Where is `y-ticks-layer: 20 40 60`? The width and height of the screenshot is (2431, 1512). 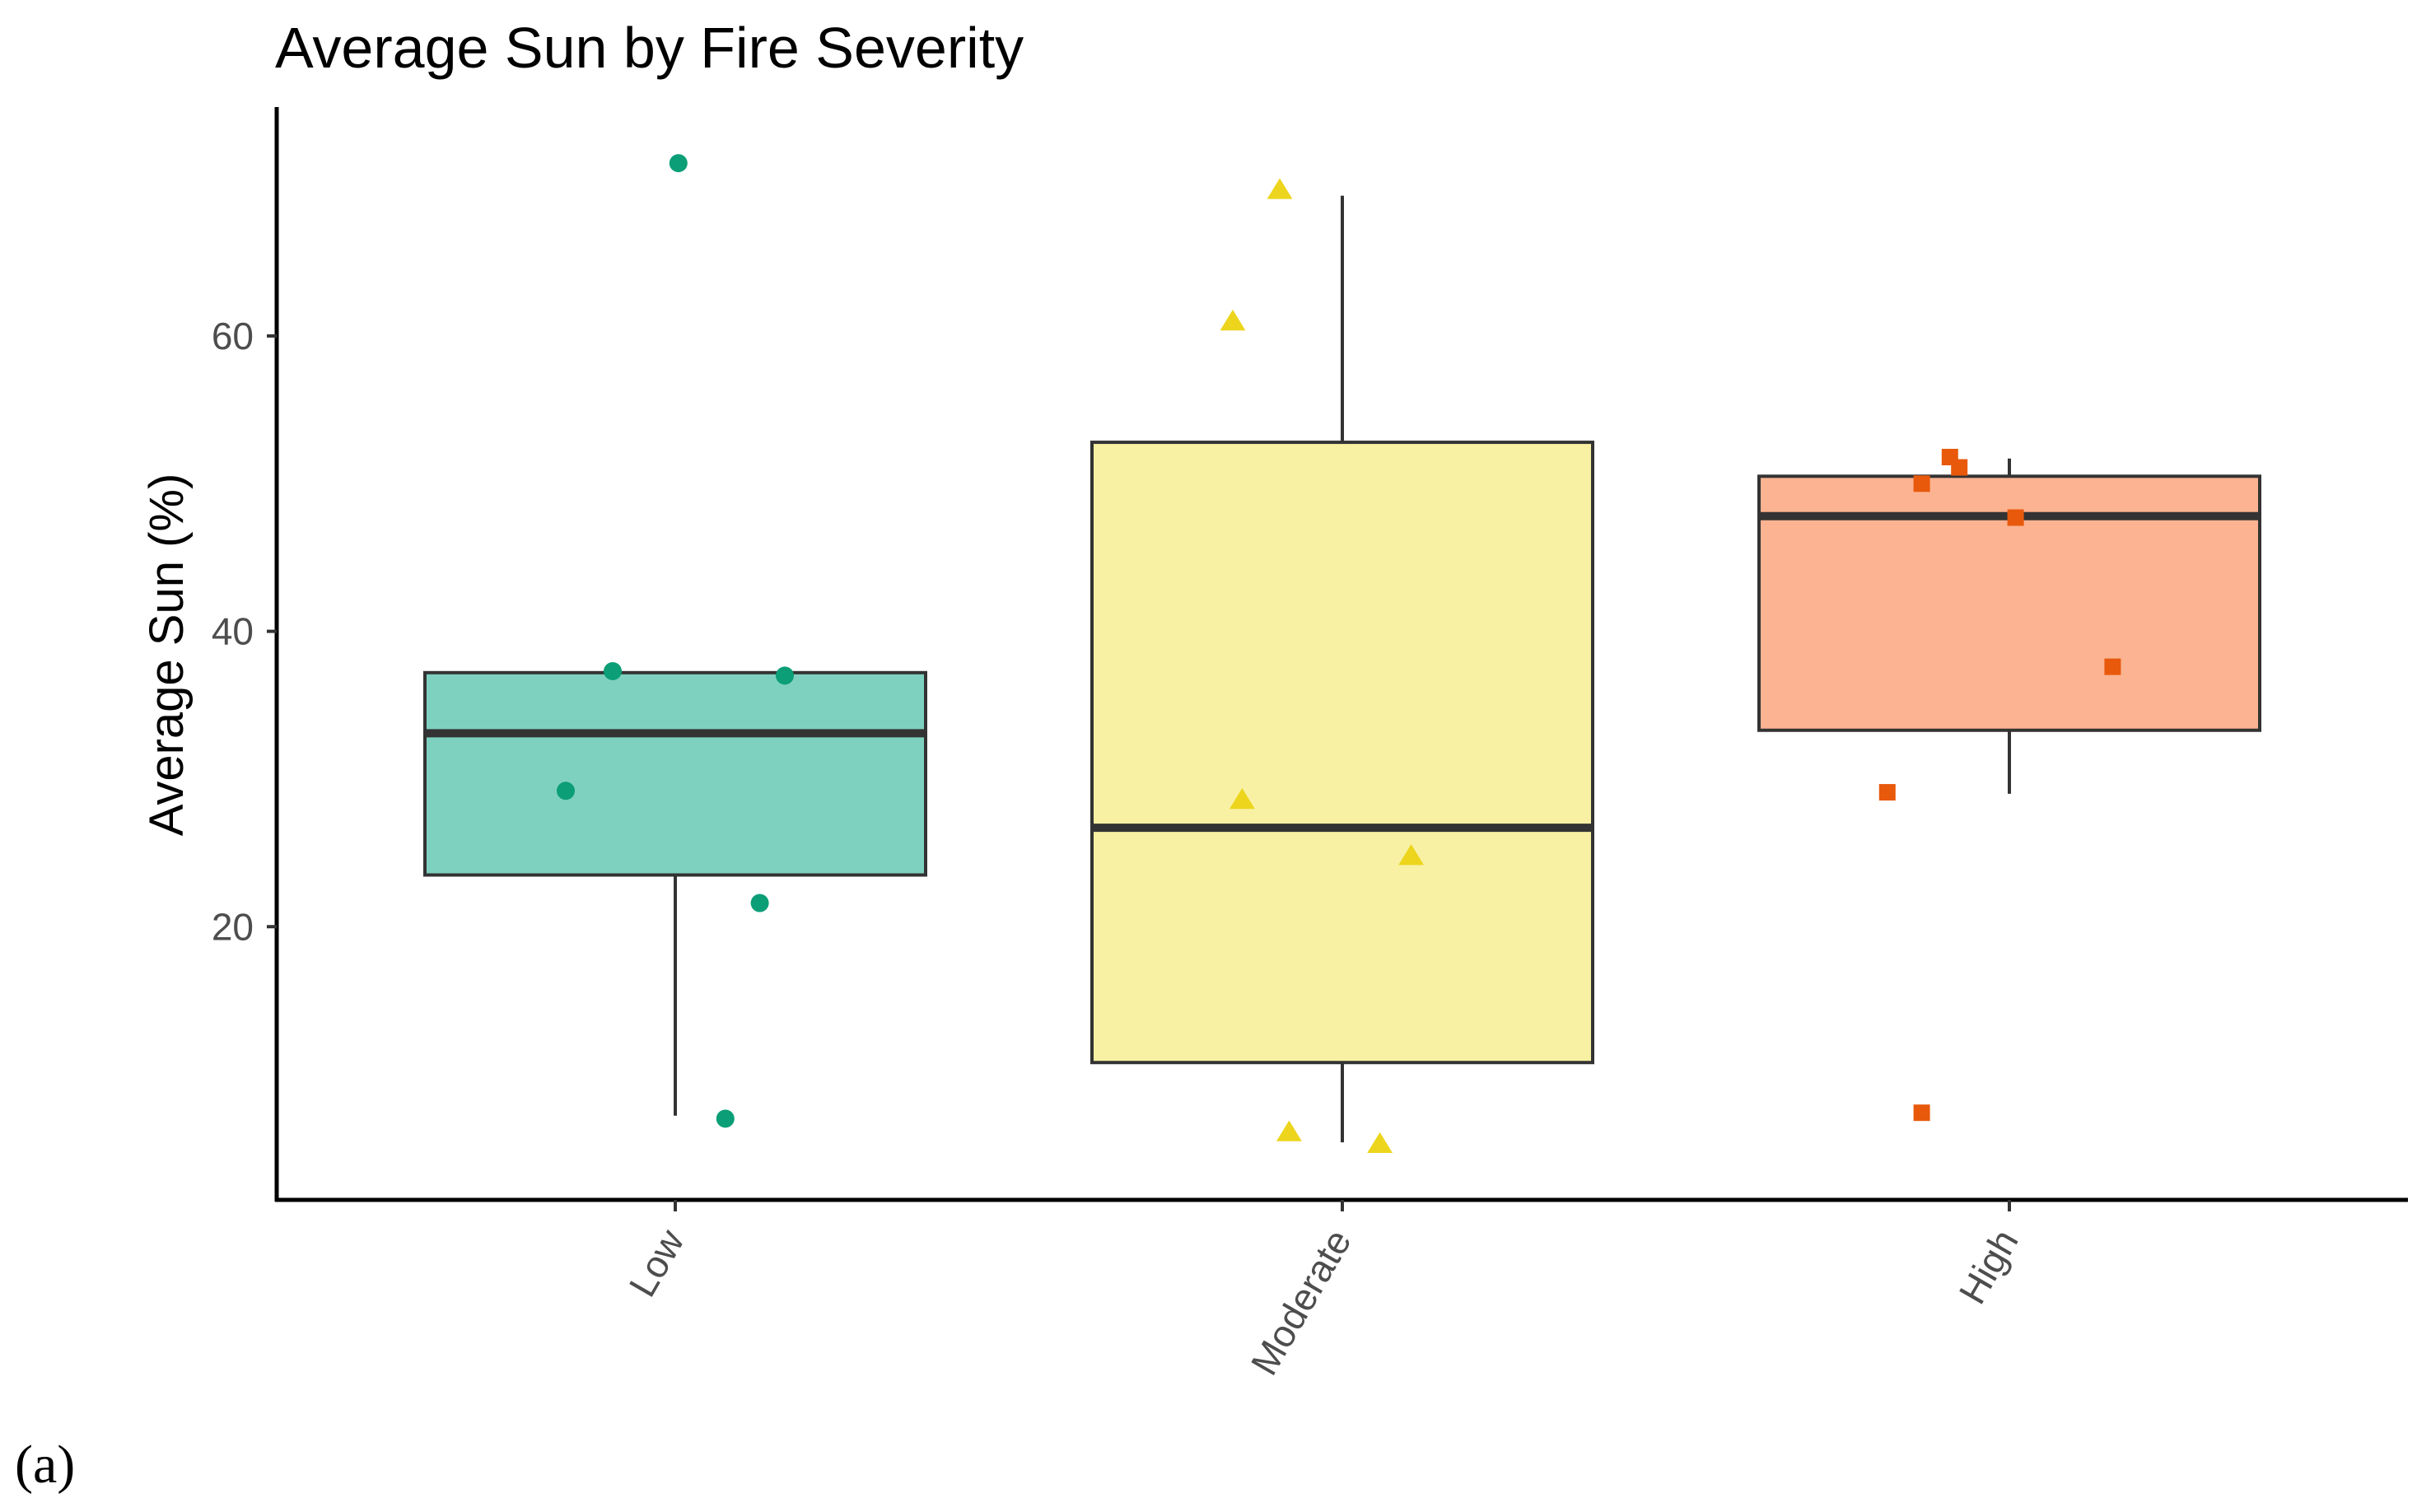
y-ticks-layer: 20 40 60 is located at coordinates (244, 631).